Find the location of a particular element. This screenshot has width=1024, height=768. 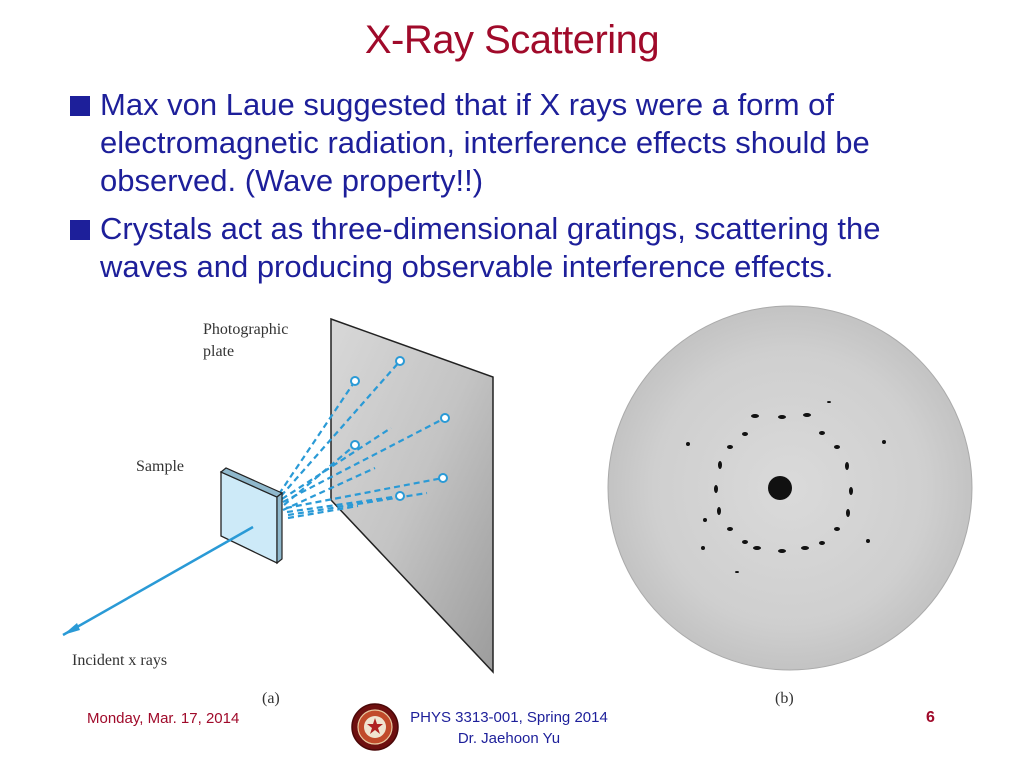

figure-b-caption: (b) is located at coordinates (784, 698).